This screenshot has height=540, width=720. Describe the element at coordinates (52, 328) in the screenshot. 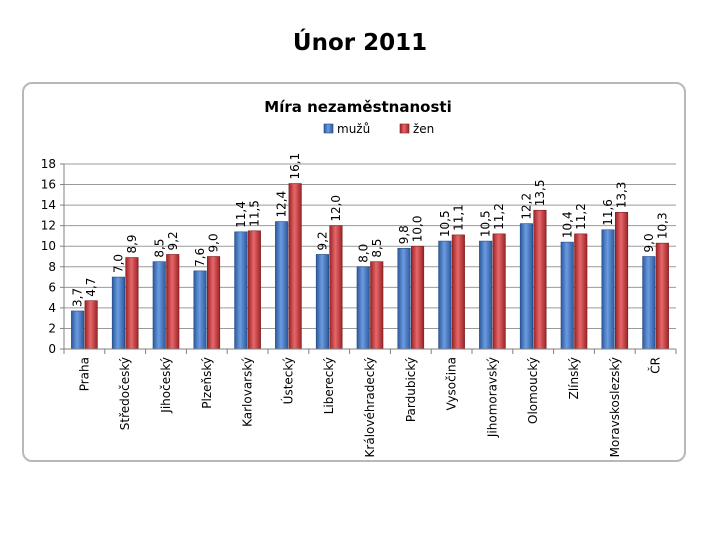

I see `y-tick-label: 2` at that location.